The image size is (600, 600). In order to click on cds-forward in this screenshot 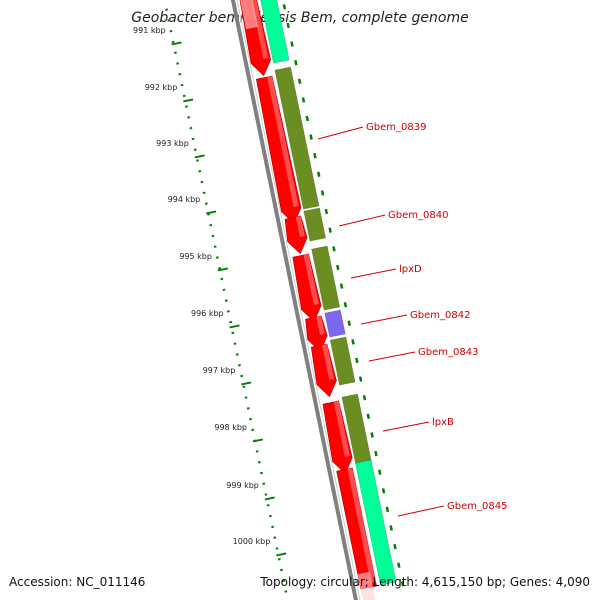, I will do `click(323, 370)`.